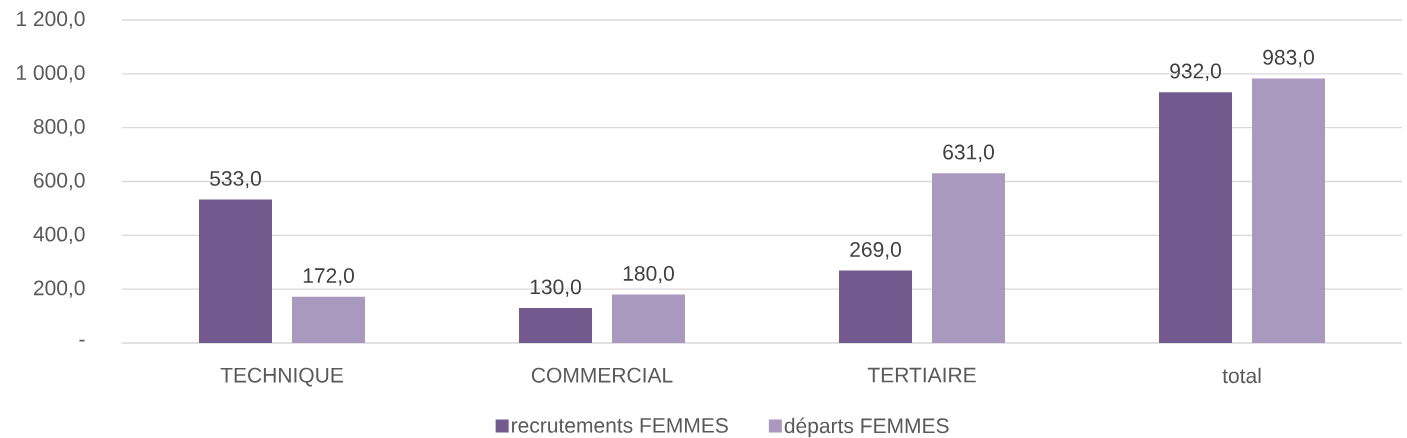  Describe the element at coordinates (921, 374) in the screenshot. I see `x-tick-label: TERTIAIRE` at that location.